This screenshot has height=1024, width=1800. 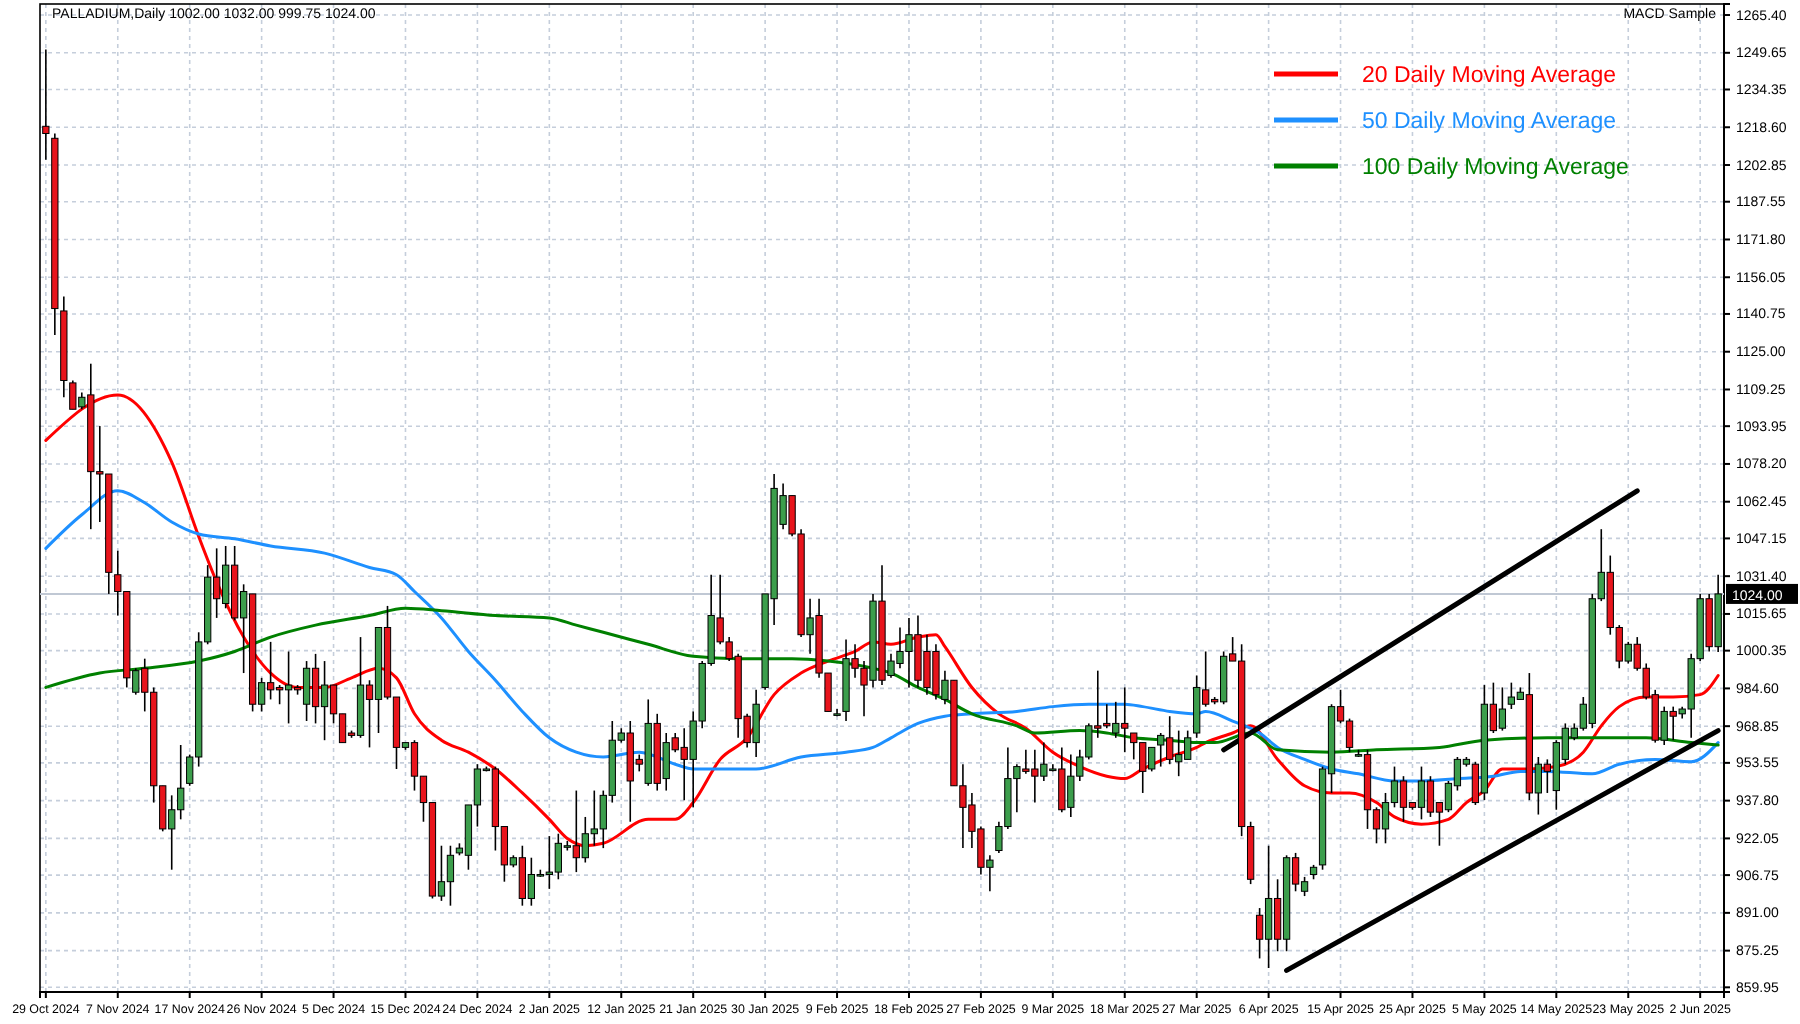 What do you see at coordinates (1495, 168) in the screenshot?
I see `legend-label: 100 Daily Moving Average` at bounding box center [1495, 168].